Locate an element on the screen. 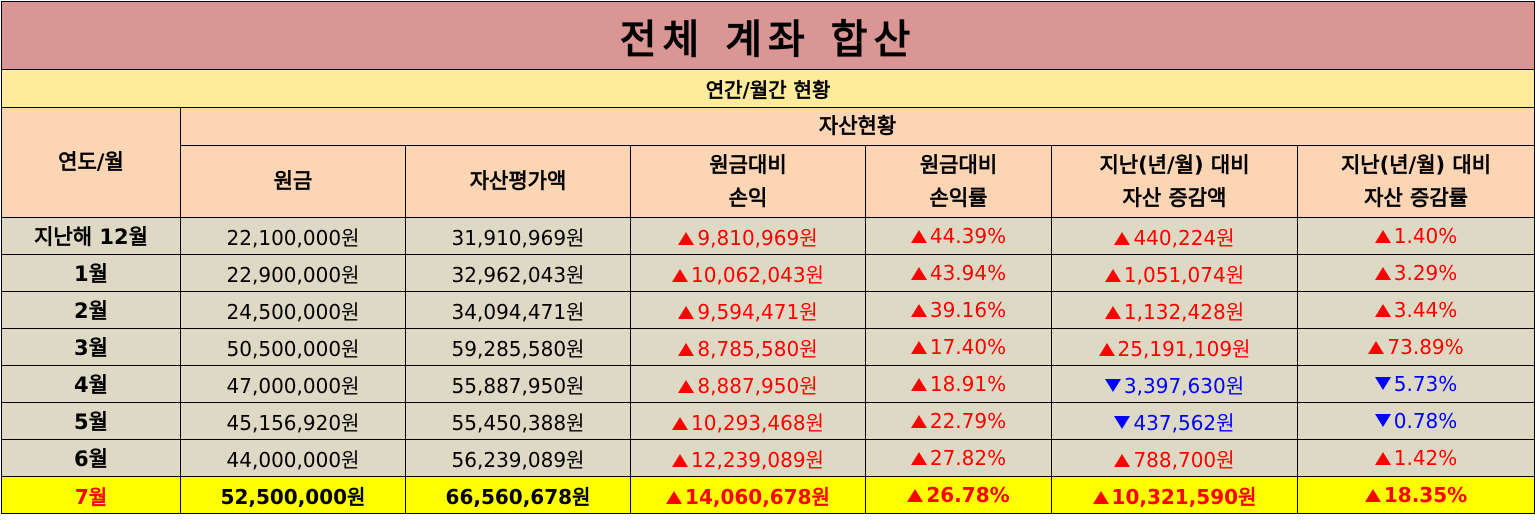 The height and width of the screenshot is (520, 1535). header-line: 자산평가액 is located at coordinates (518, 181).